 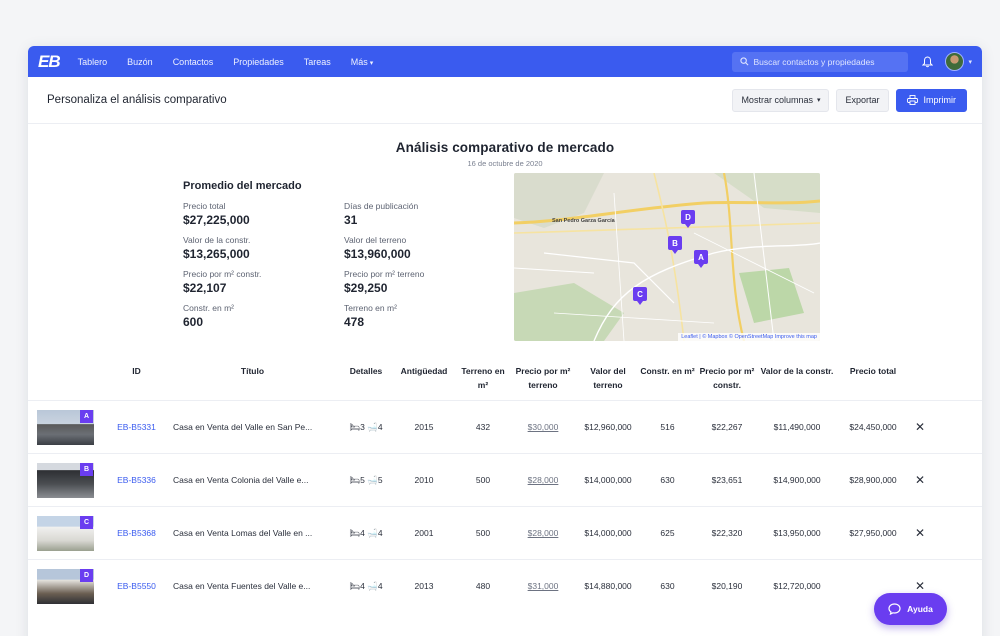 I want to click on map-pin-d: D, so click(x=688, y=219).